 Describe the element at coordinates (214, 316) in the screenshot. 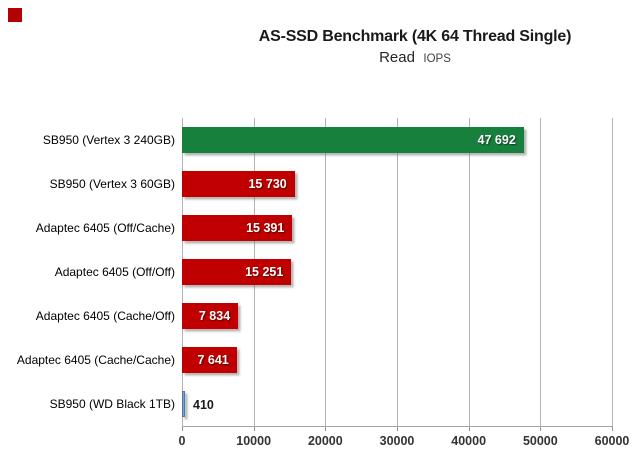

I see `value-label: 7 834` at that location.